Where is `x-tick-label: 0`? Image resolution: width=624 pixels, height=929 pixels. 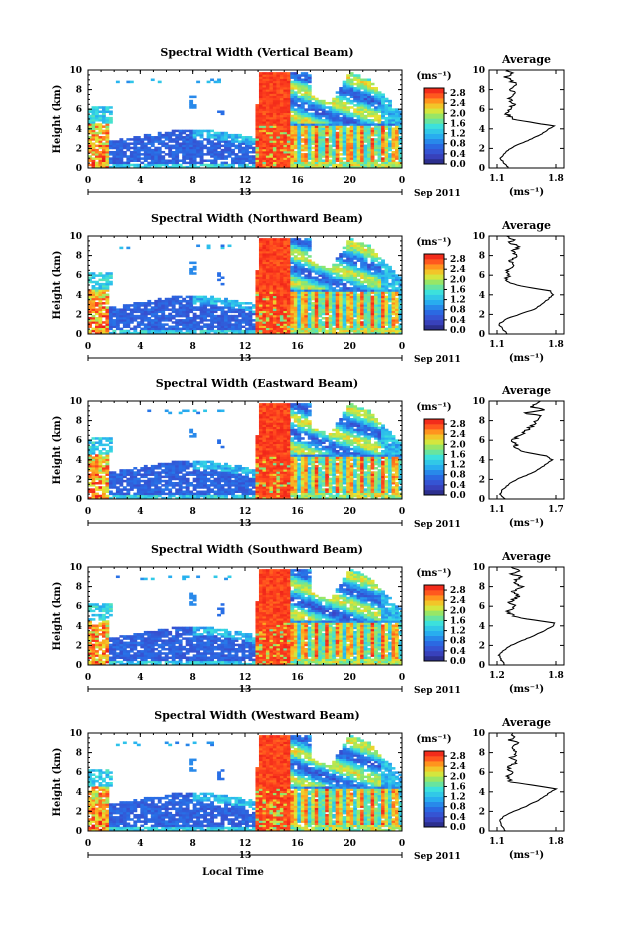
x-tick-label: 0 is located at coordinates (88, 347).